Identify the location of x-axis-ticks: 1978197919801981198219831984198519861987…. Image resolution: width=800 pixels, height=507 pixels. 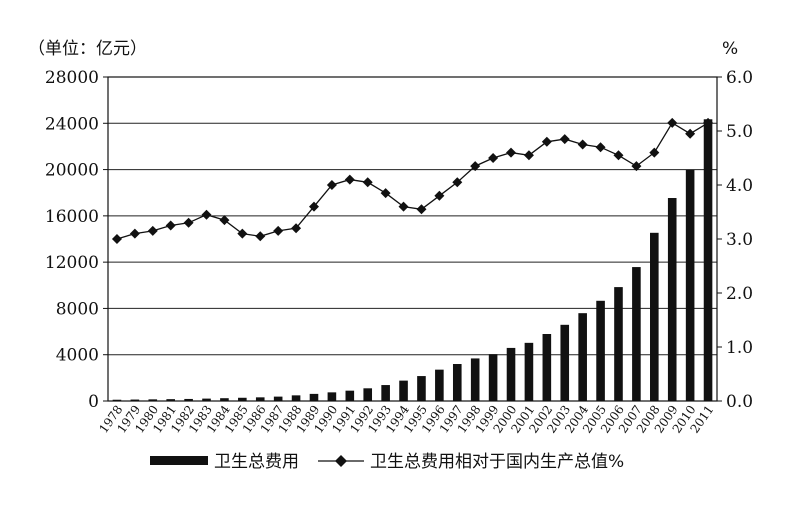
(406, 418).